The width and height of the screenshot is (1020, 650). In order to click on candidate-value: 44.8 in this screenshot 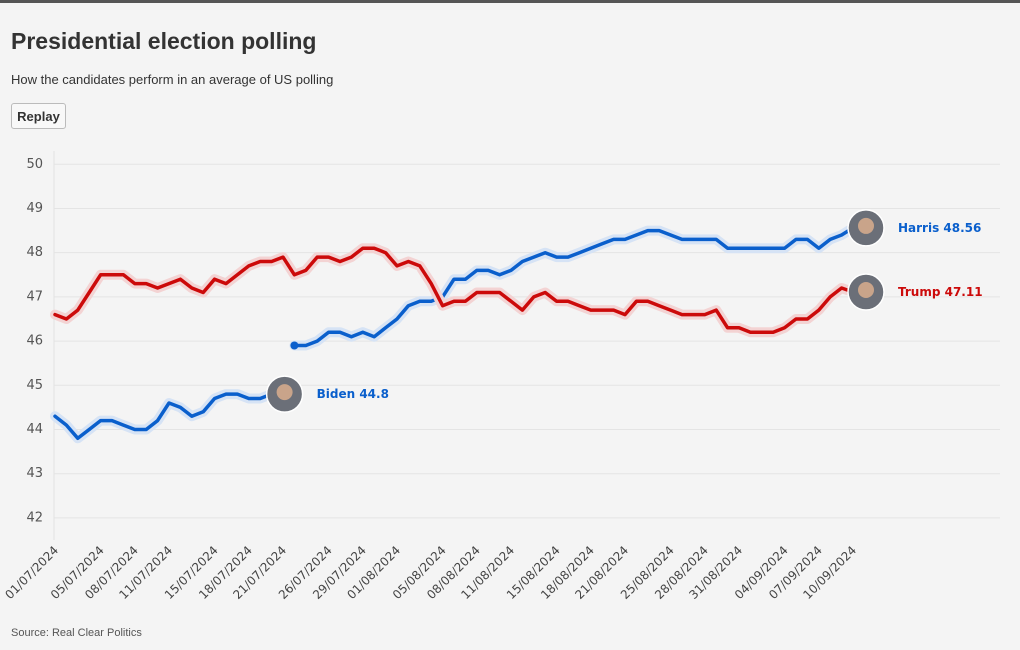, I will do `click(374, 394)`.